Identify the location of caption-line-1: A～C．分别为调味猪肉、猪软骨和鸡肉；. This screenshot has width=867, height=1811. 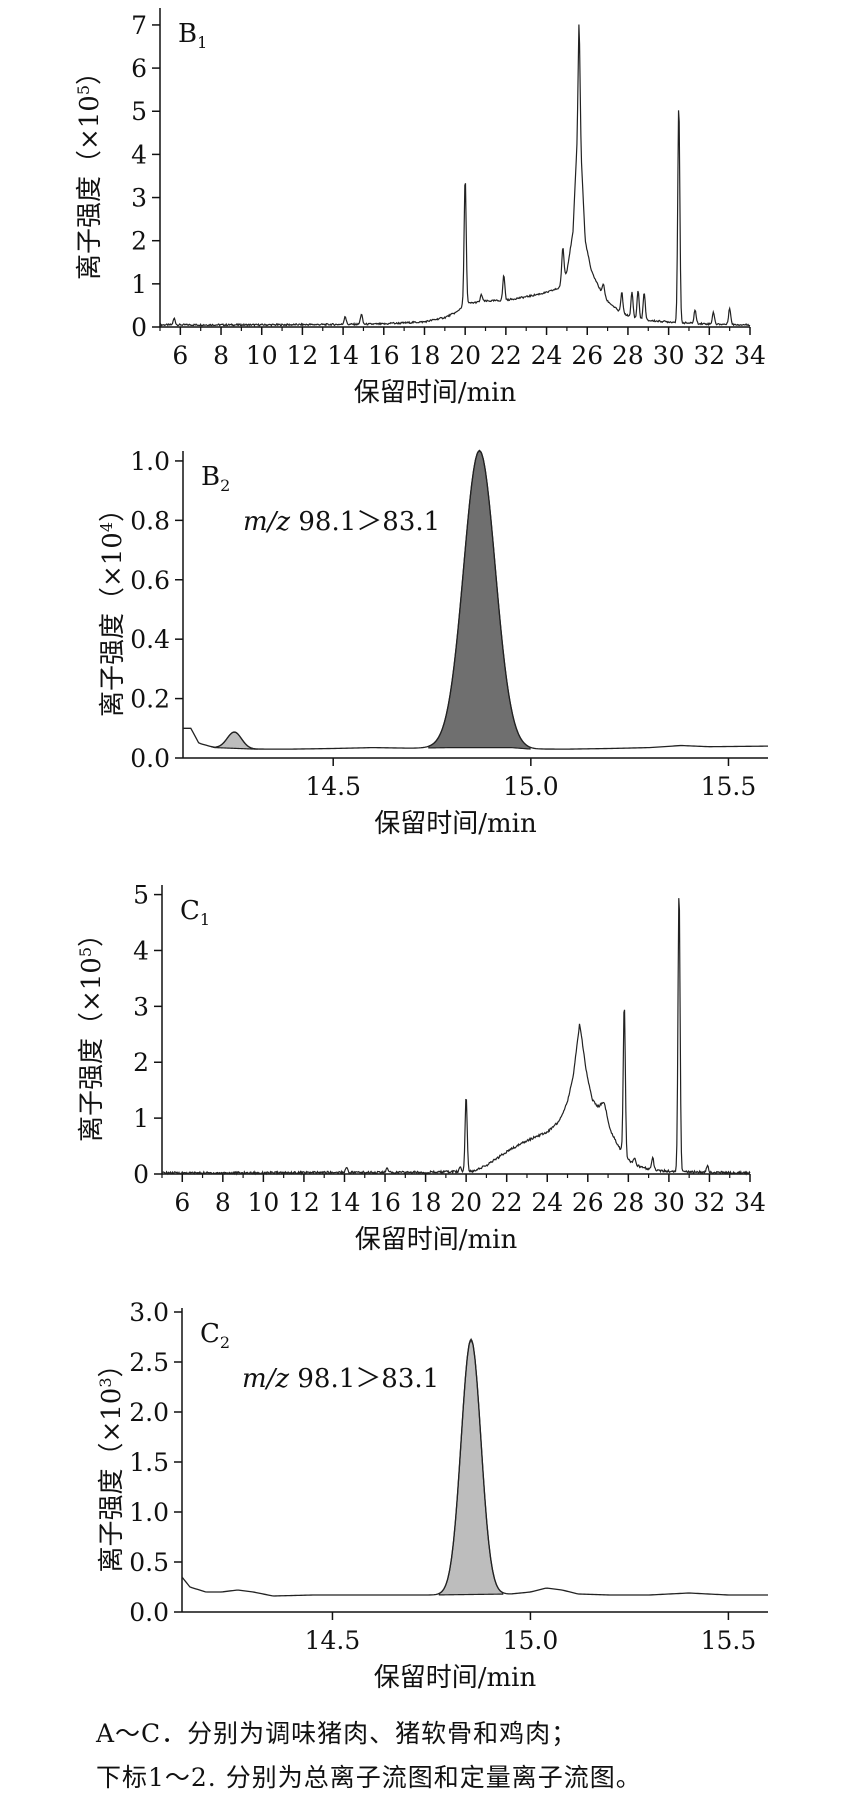
(337, 1733).